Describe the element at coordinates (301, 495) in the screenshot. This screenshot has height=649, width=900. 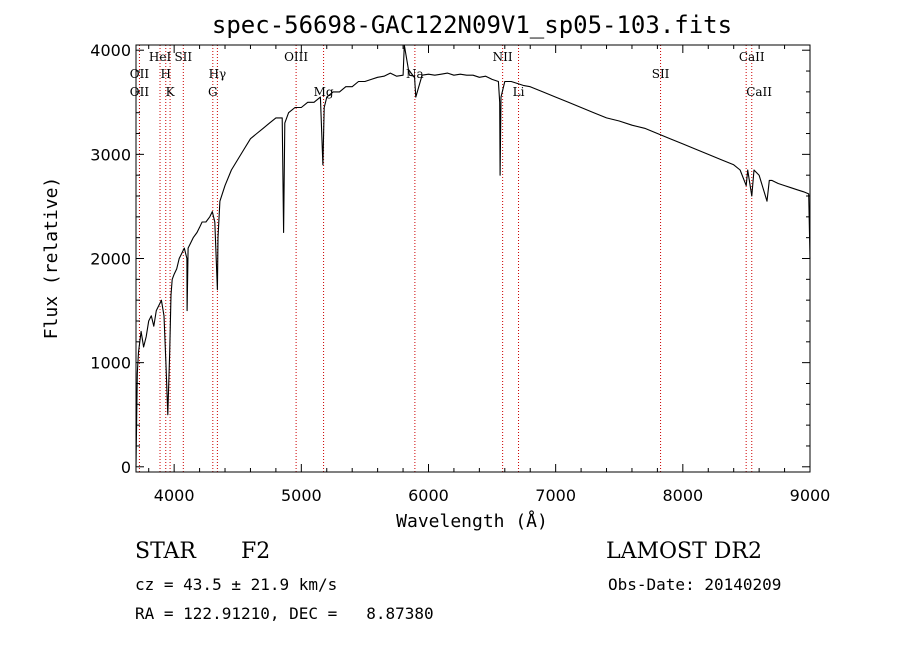
I see `x-tick-label: 5000` at that location.